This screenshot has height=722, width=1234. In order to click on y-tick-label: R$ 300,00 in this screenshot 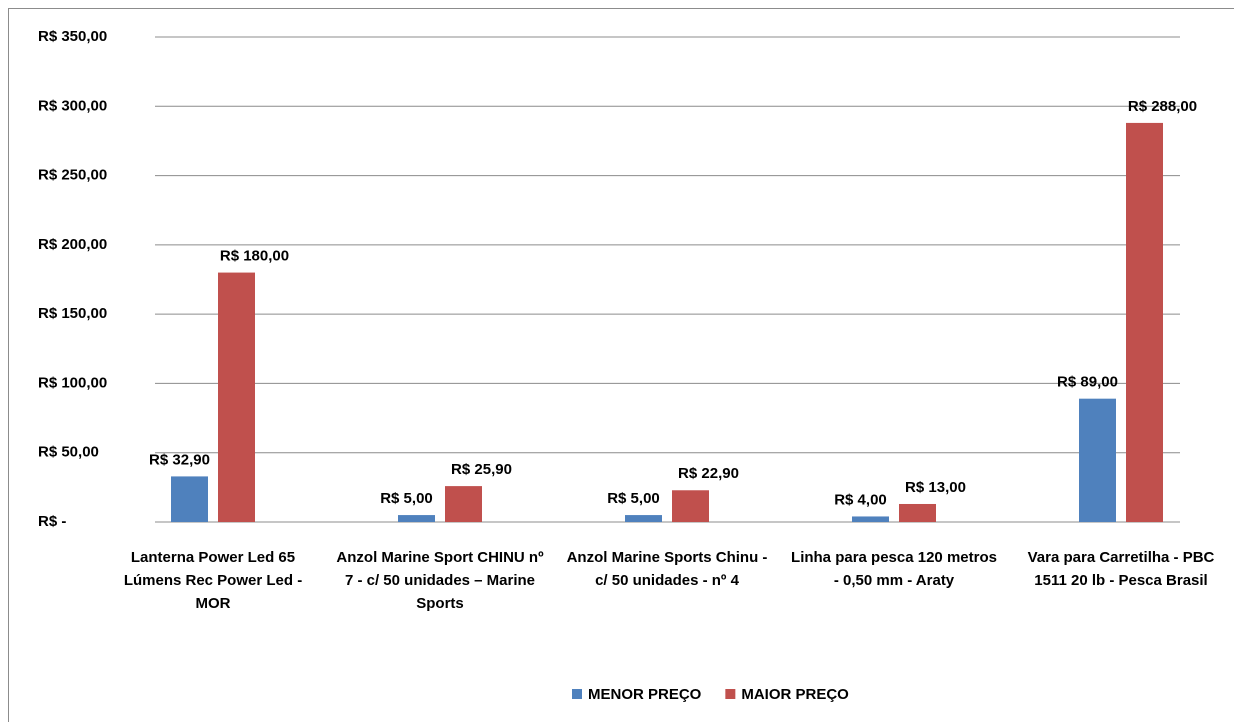, I will do `click(72, 105)`.